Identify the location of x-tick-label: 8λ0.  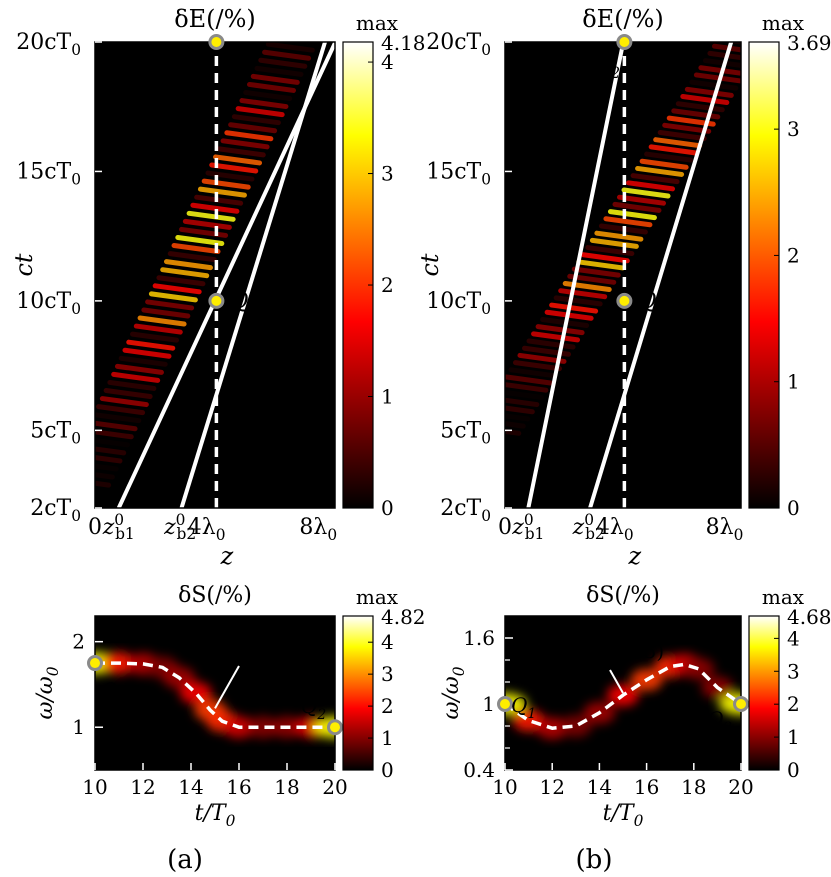
(318, 529).